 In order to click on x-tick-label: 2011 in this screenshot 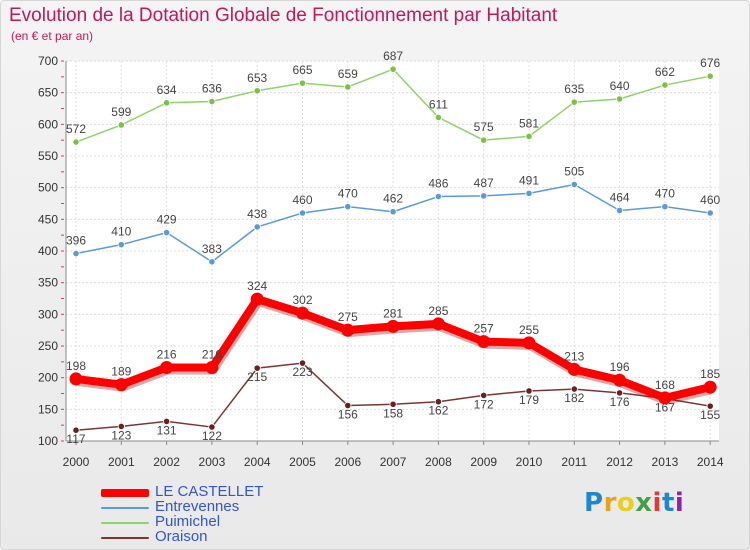, I will do `click(574, 462)`.